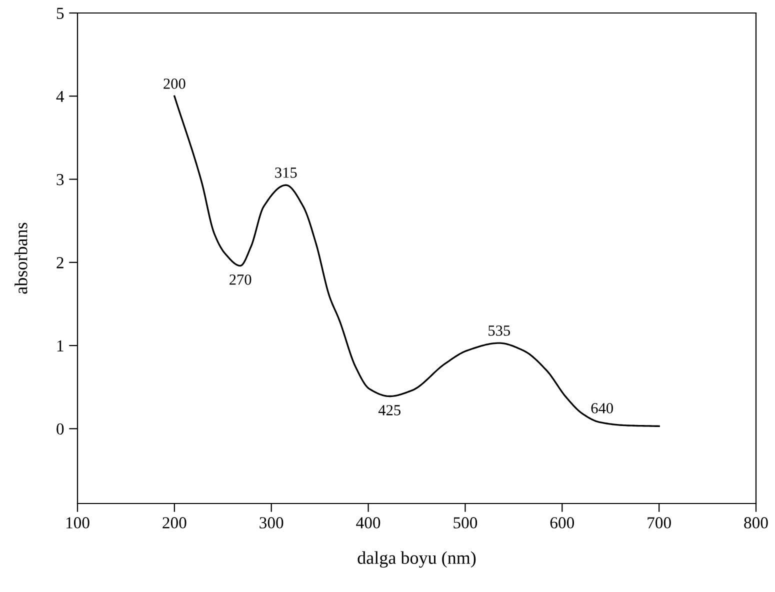 The image size is (775, 592). I want to click on annotation: 425, so click(389, 410).